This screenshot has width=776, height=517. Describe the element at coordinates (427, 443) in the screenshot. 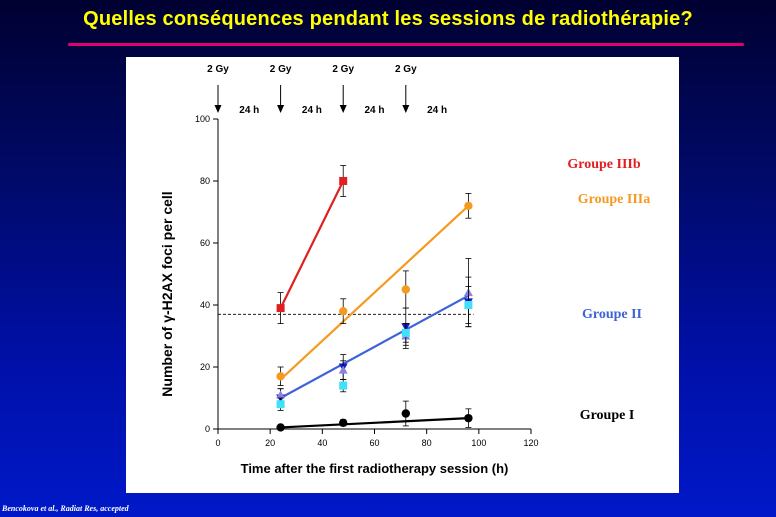

I see `x-tick-label: 80` at that location.